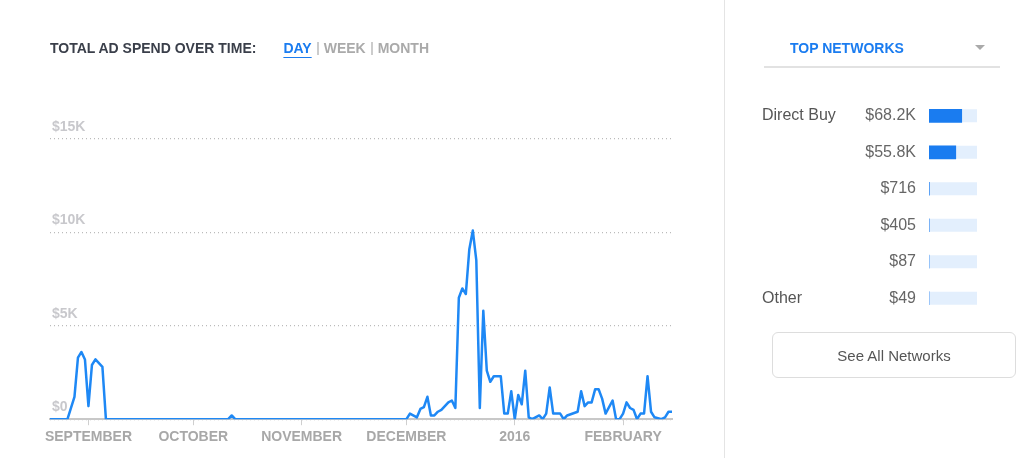 The width and height of the screenshot is (1024, 458). What do you see at coordinates (898, 224) in the screenshot?
I see `data-label: $405` at bounding box center [898, 224].